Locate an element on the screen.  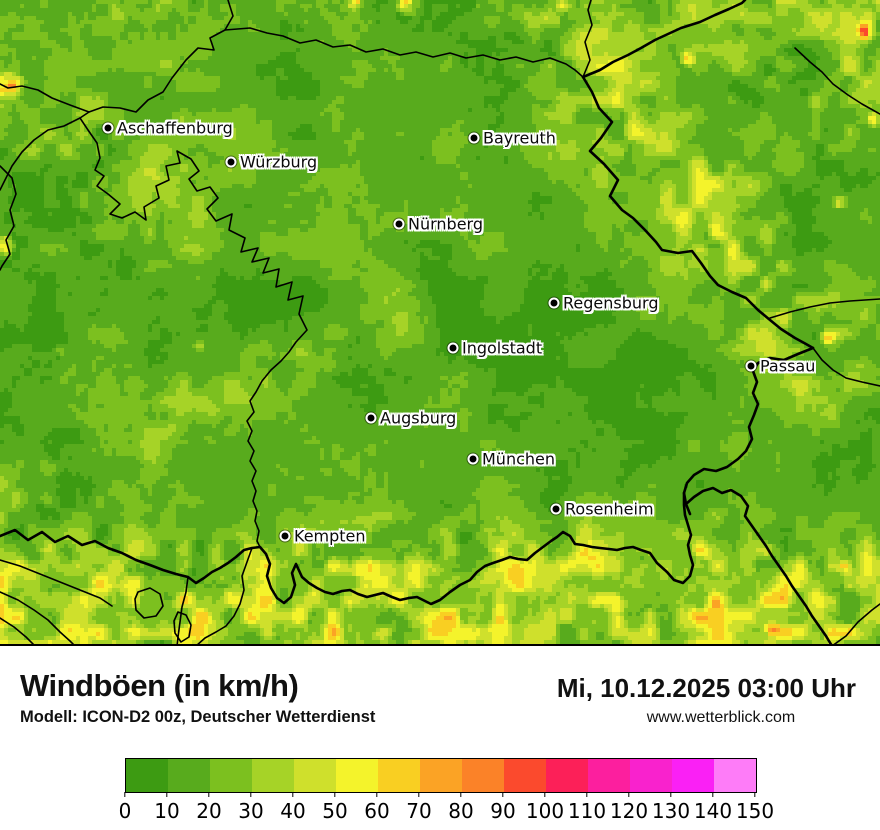
scale-tick-label: 140 is located at coordinates (713, 811).